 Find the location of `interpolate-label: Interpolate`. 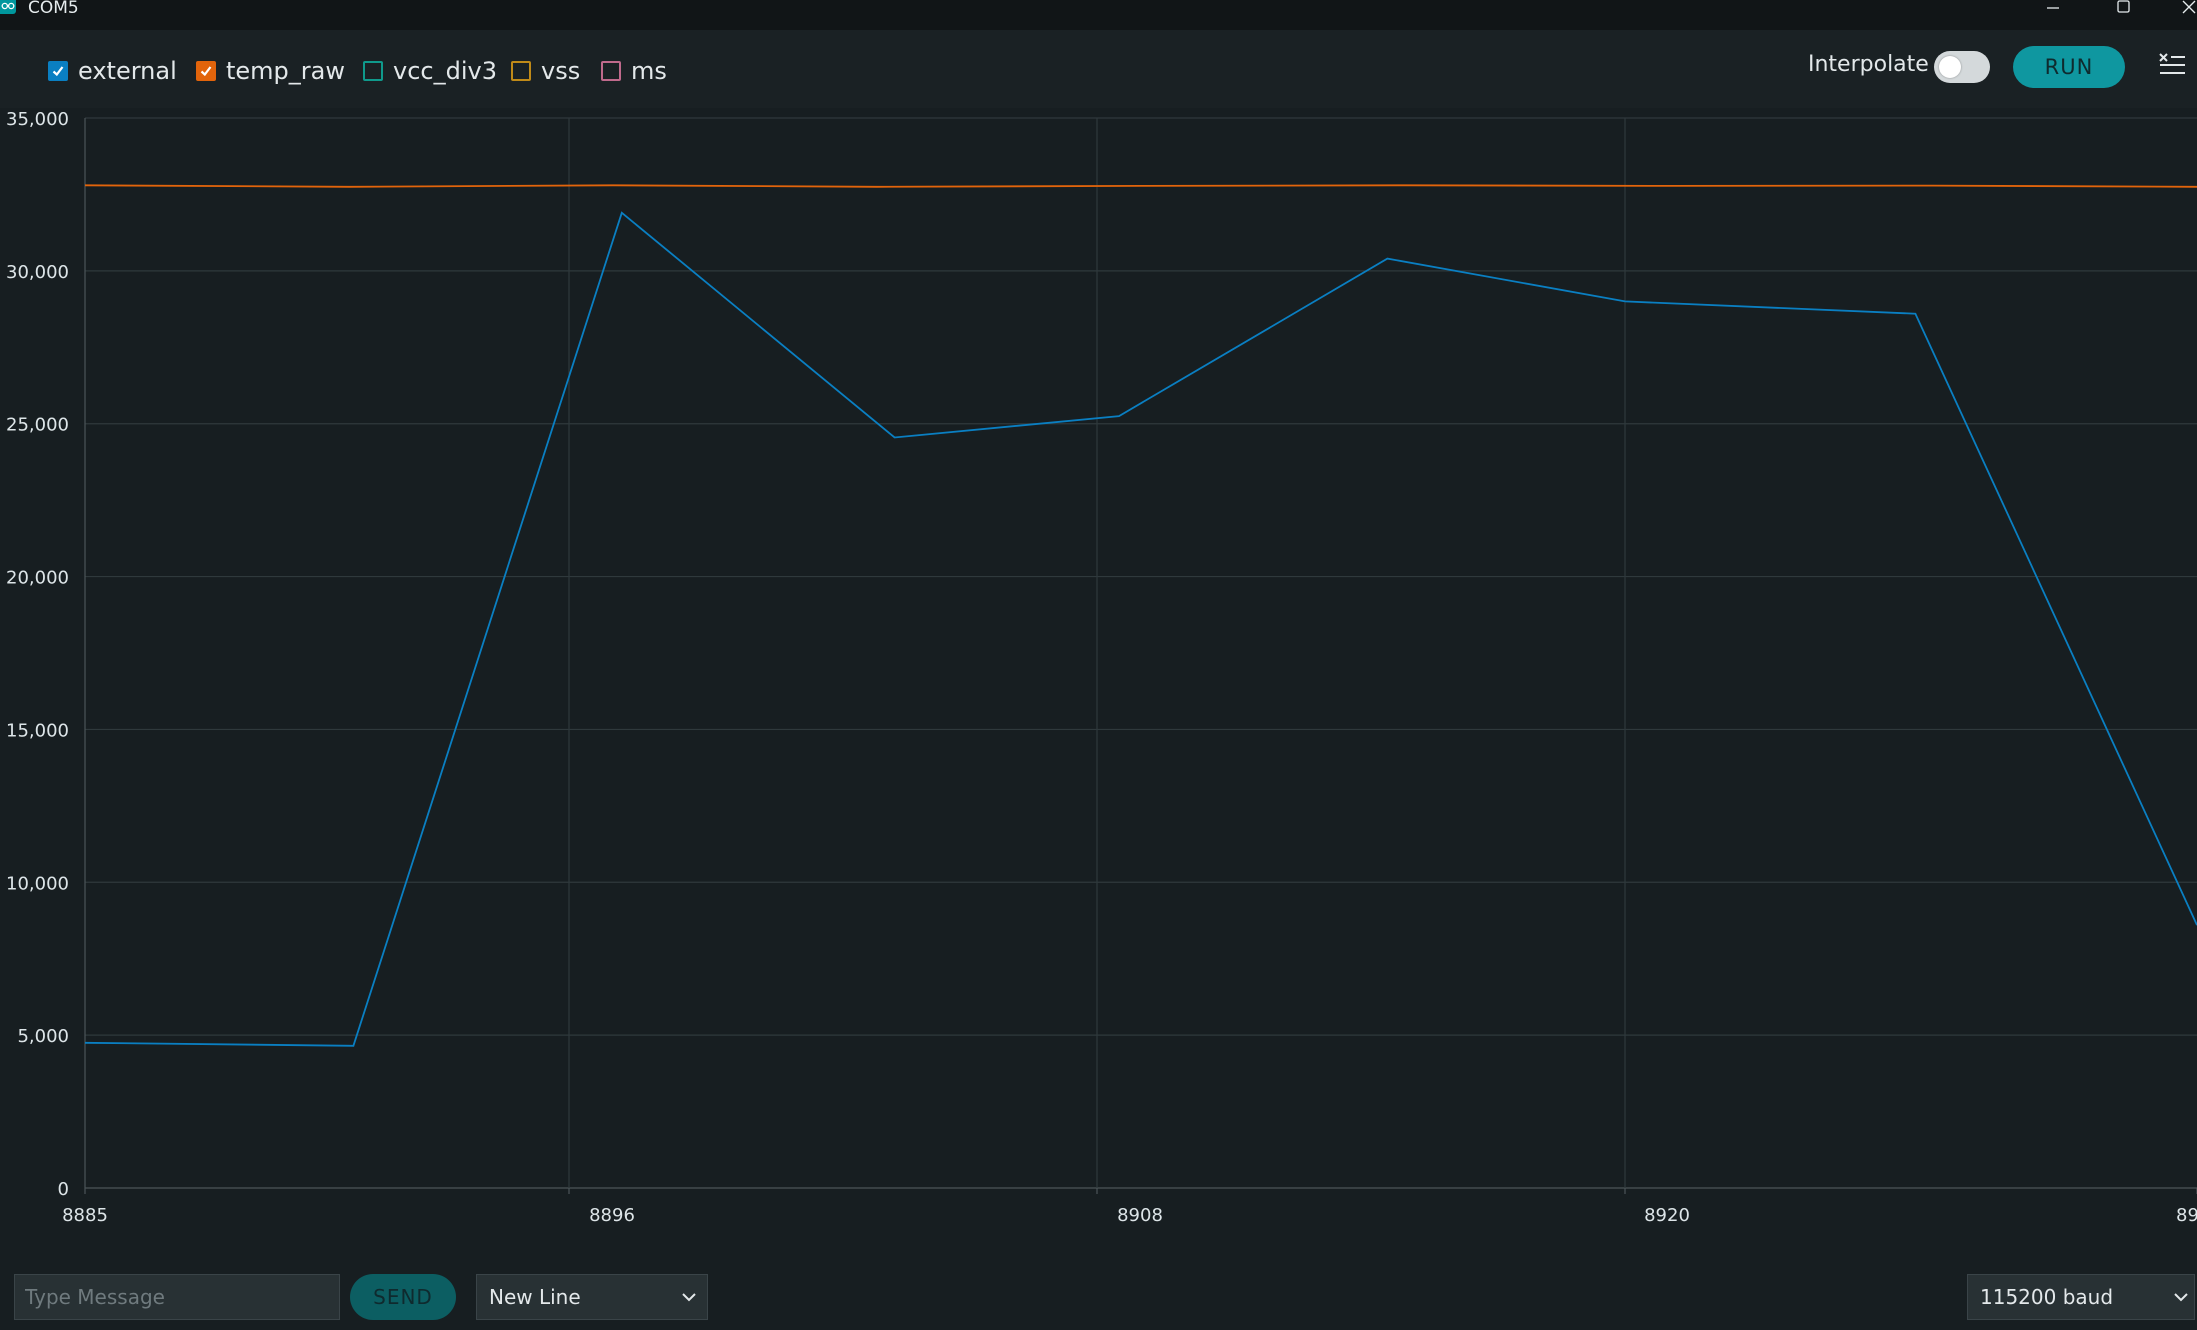

interpolate-label: Interpolate is located at coordinates (1868, 64).